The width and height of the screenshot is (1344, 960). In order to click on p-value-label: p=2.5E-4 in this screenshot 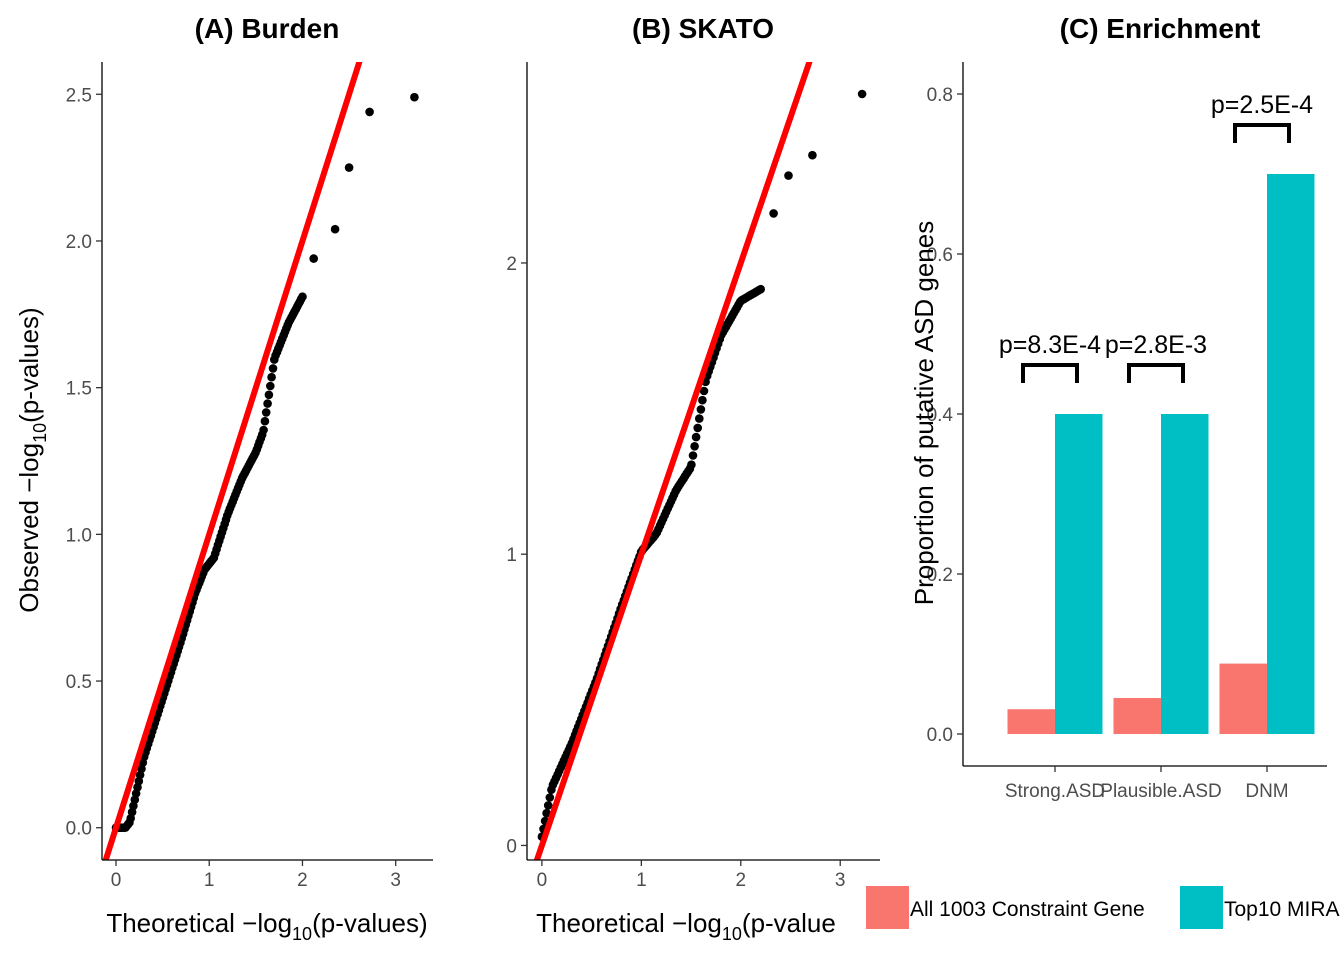, I will do `click(1262, 105)`.